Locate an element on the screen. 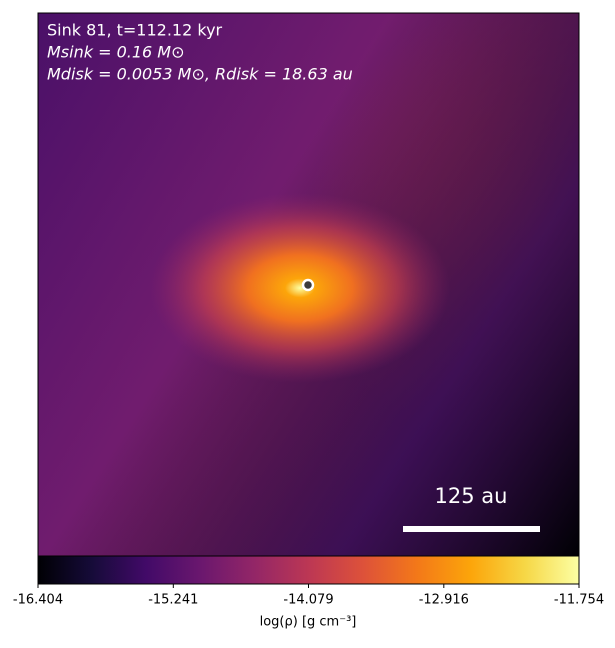  colorbar-tick-label: -16.404 is located at coordinates (38, 600).